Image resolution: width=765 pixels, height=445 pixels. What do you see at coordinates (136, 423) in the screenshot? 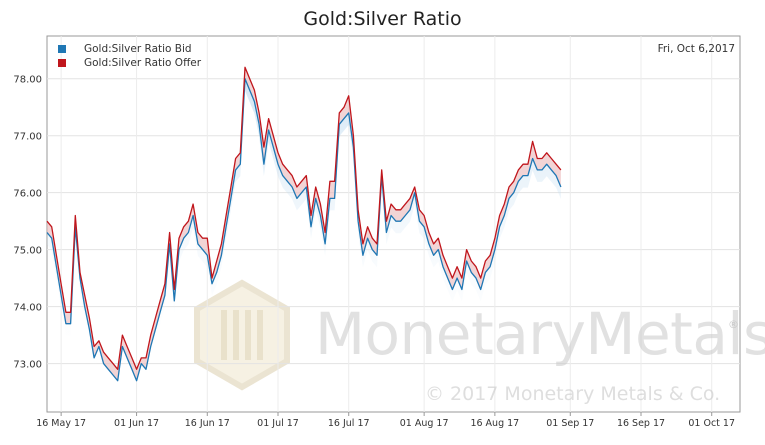
I see `x-tick-label: 01 Jun 17` at bounding box center [136, 423].